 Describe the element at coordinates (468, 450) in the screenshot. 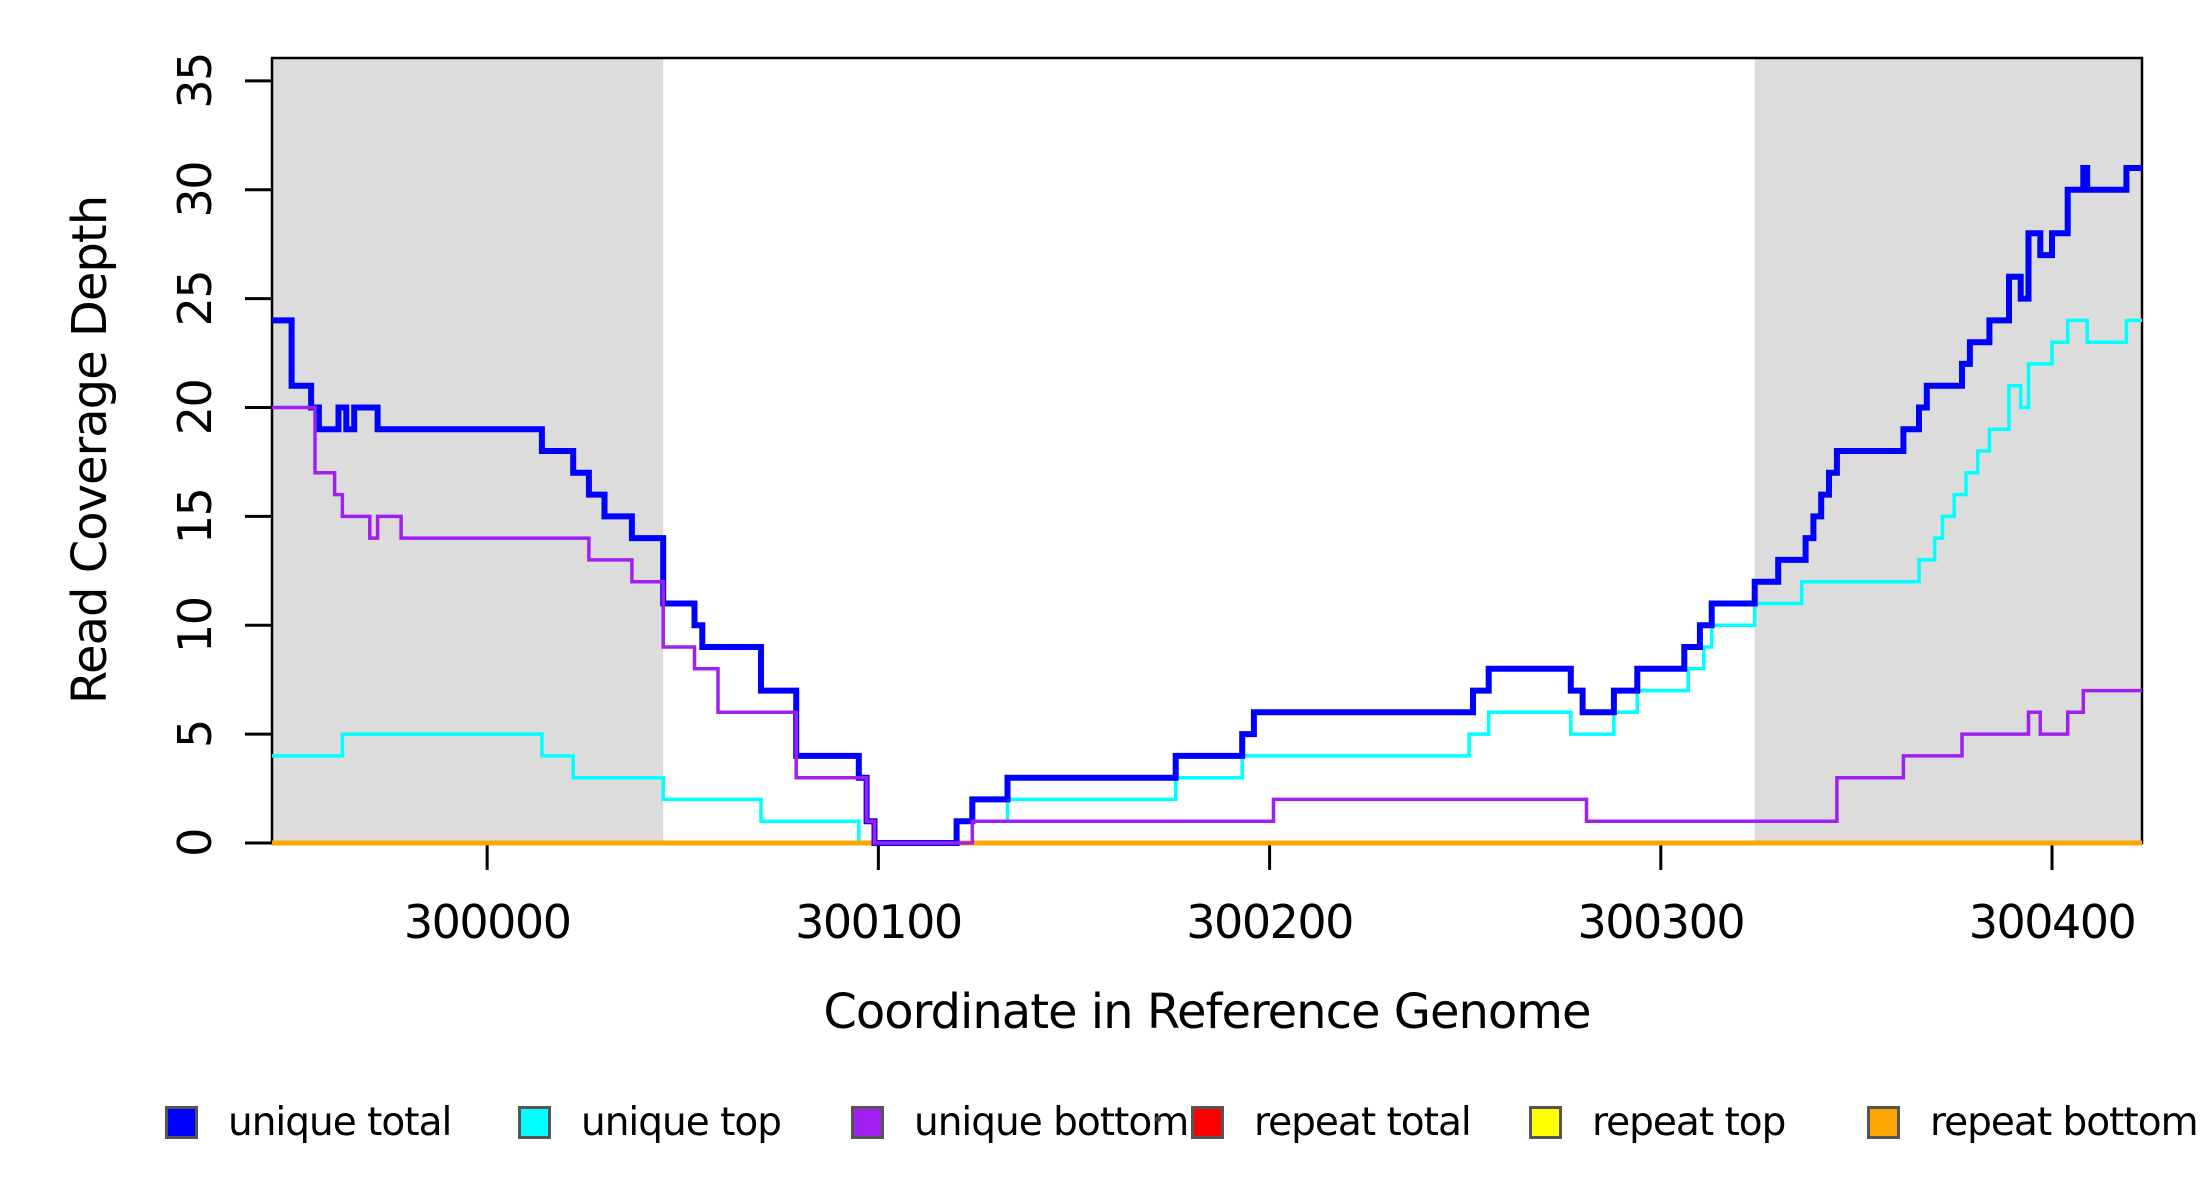

I see `shaded-region-left-flank` at that location.